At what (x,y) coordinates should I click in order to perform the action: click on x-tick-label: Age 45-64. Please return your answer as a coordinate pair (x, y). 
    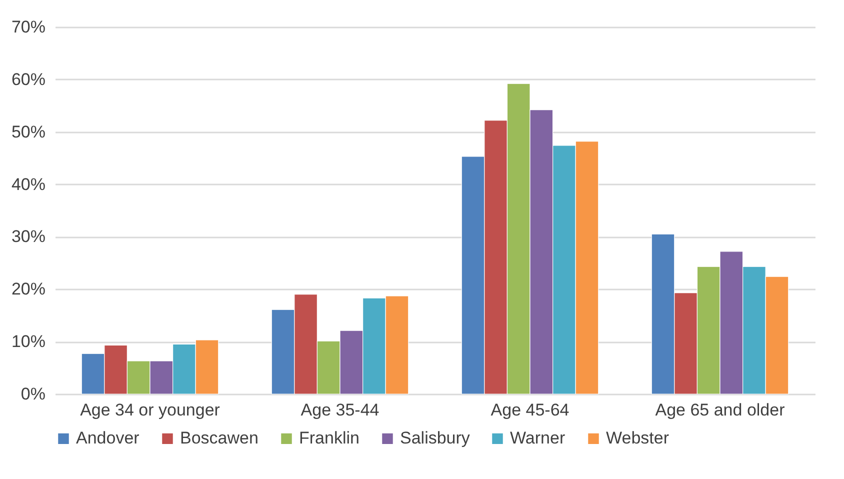
    Looking at the image, I should click on (530, 410).